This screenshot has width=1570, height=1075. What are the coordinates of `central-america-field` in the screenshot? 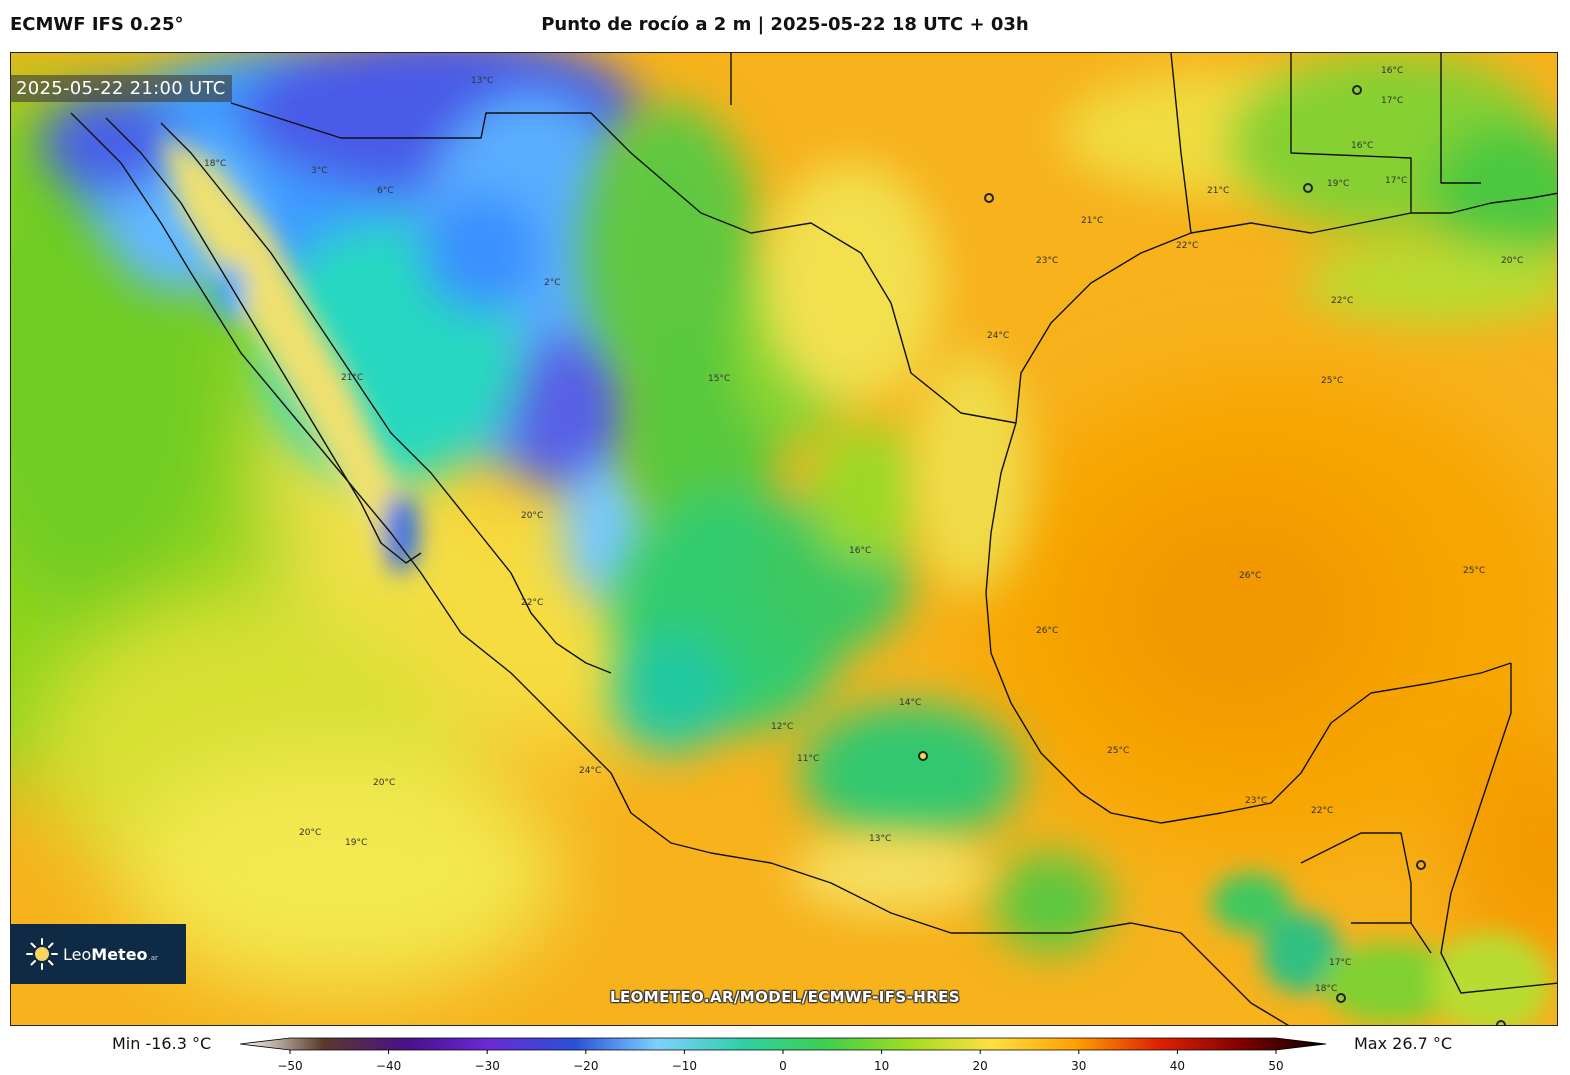 It's located at (1381, 949).